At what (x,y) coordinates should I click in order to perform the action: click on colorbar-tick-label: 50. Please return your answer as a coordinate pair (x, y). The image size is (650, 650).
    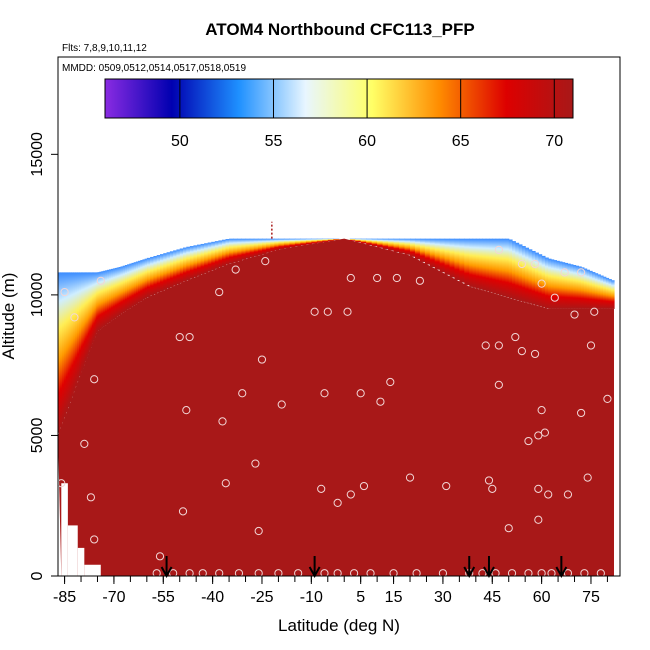
    Looking at the image, I should click on (180, 141).